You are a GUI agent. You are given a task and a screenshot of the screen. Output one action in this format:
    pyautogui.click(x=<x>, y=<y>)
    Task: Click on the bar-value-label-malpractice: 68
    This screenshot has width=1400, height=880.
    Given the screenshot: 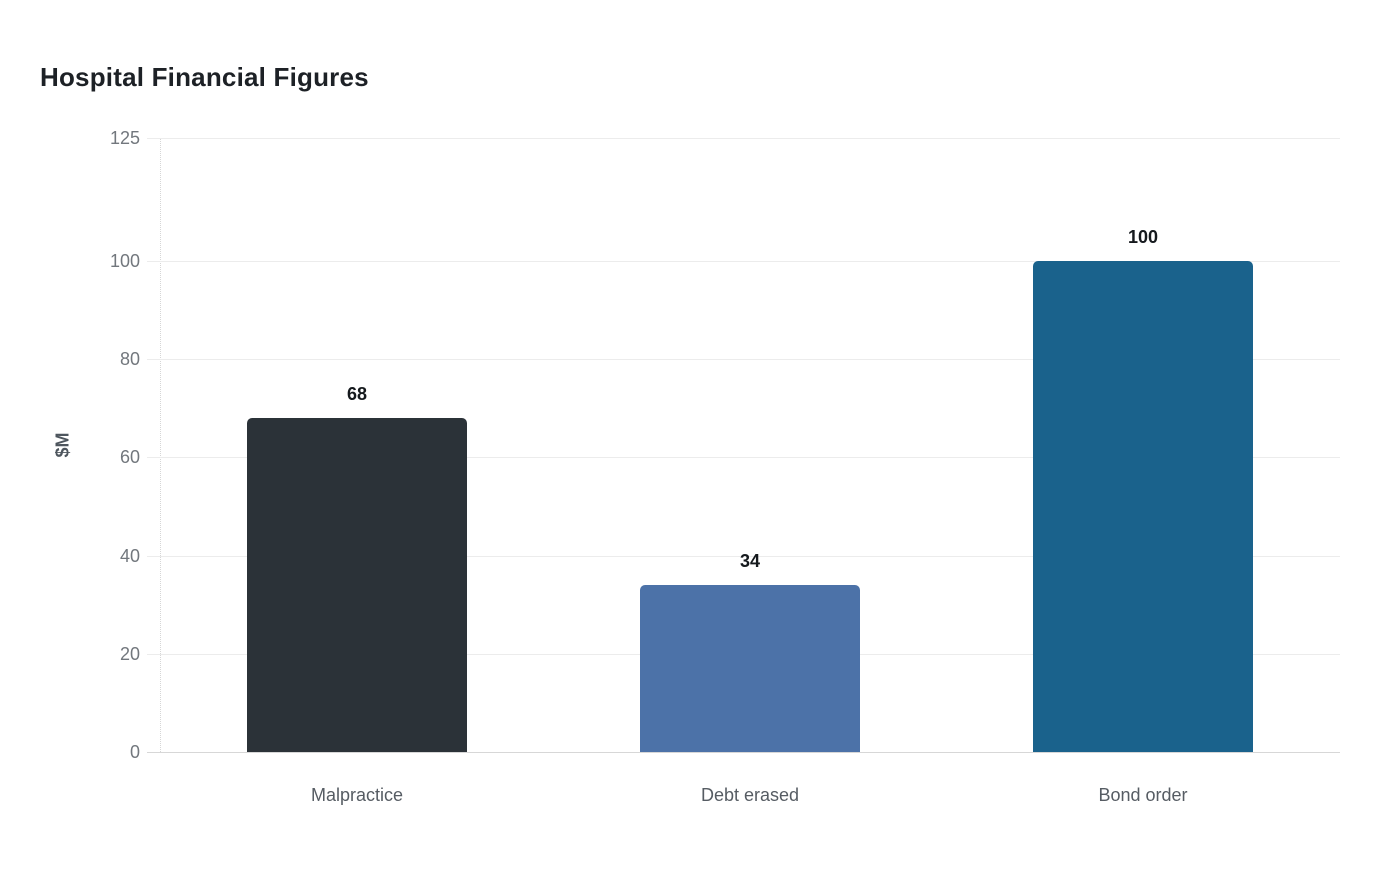 What is the action you would take?
    pyautogui.click(x=357, y=394)
    